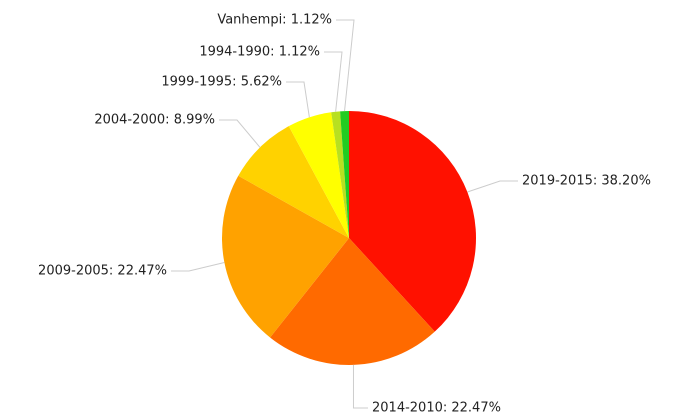 The height and width of the screenshot is (415, 689). Describe the element at coordinates (586, 181) in the screenshot. I see `data-label: 2019-2015: 38.20%` at that location.